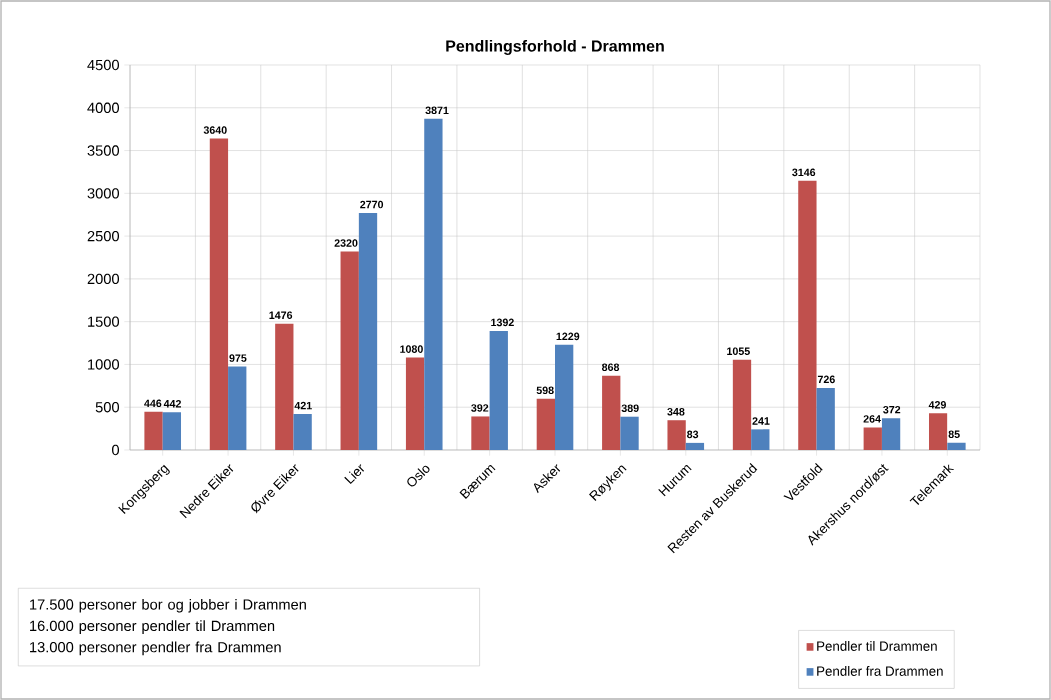  What do you see at coordinates (372, 204) in the screenshot?
I see `data-label: 2770` at bounding box center [372, 204].